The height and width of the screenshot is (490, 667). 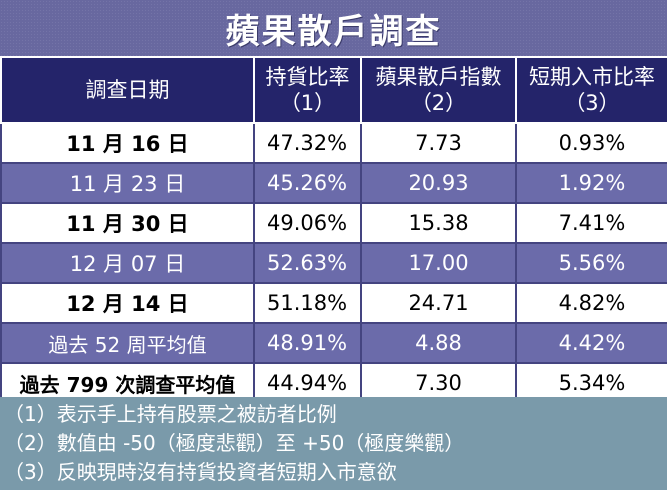 I want to click on header-retail-index-note: （2）, so click(x=438, y=103).